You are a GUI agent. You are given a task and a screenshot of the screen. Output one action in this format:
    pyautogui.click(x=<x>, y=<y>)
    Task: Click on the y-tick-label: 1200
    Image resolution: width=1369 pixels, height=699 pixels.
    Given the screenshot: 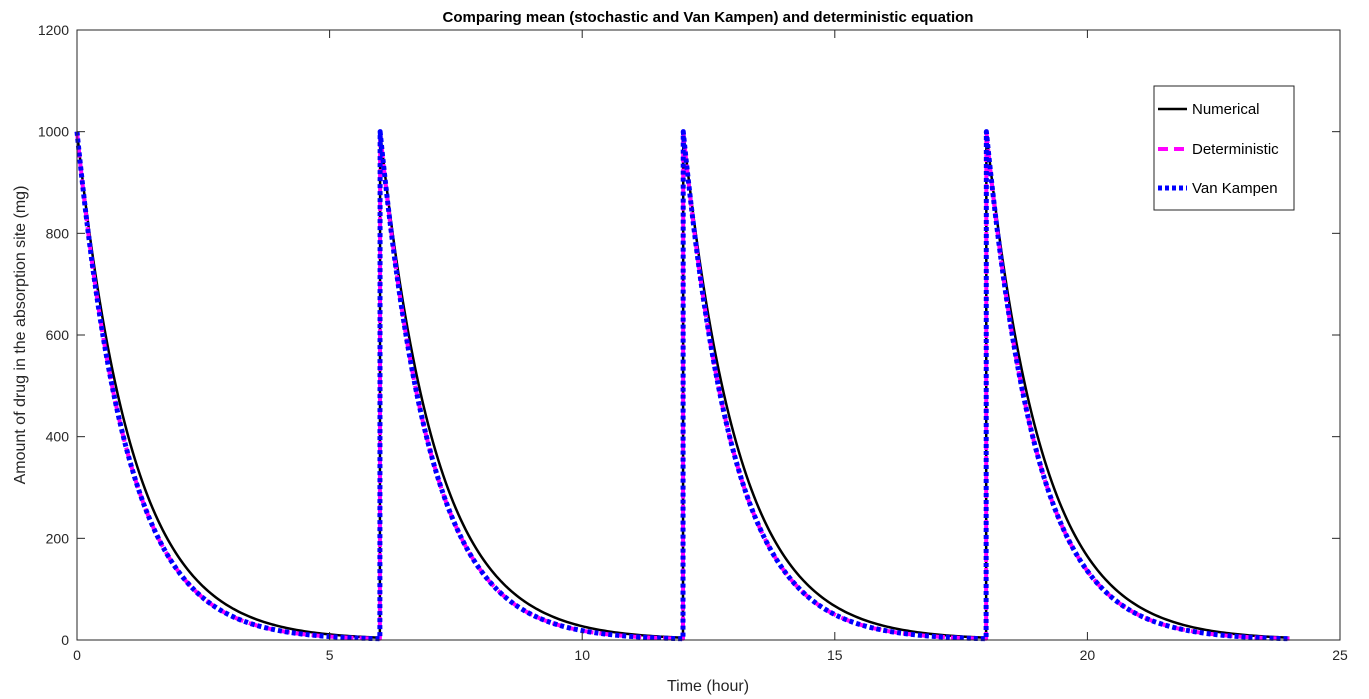 What is the action you would take?
    pyautogui.click(x=53, y=30)
    